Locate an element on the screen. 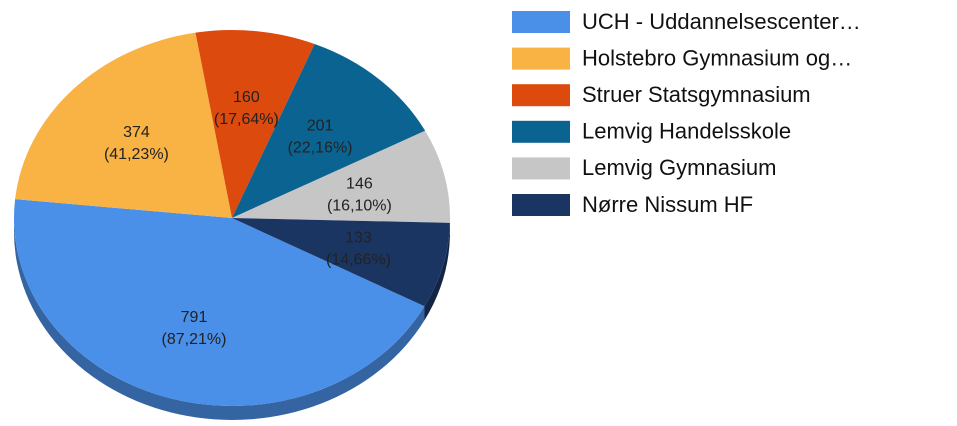 Image resolution: width=957 pixels, height=426 pixels. data-label-line: (14,66%) is located at coordinates (358, 260).